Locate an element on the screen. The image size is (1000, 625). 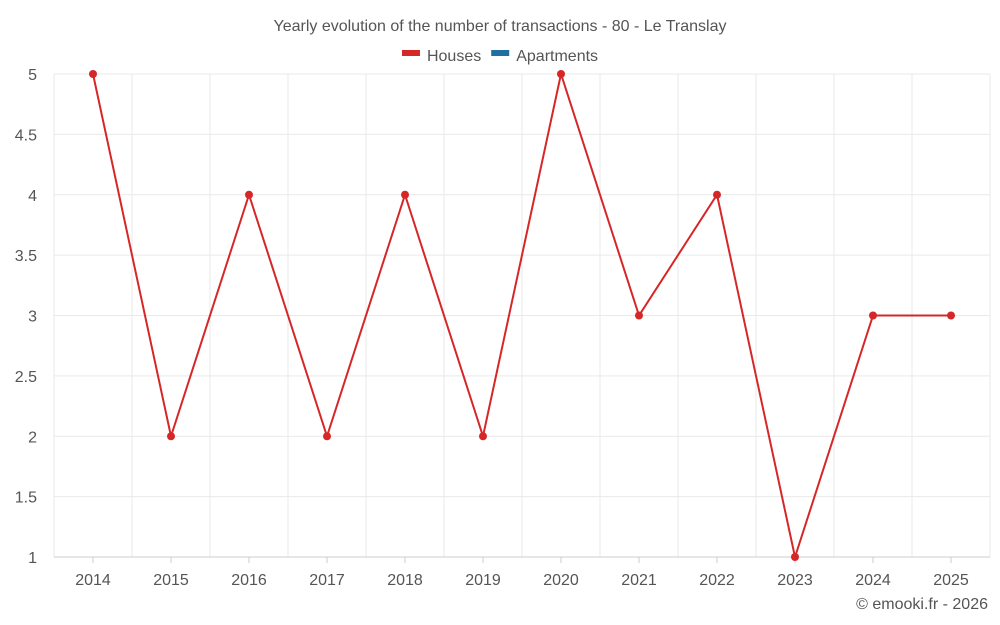
y-tick-label: 2 is located at coordinates (32, 437).